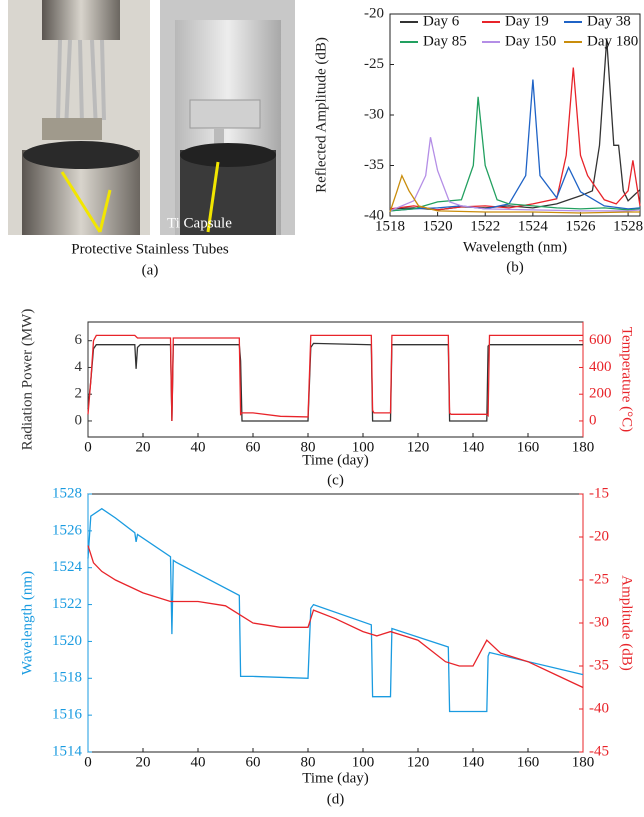  Describe the element at coordinates (27, 623) in the screenshot. I see `y-axis-title: Wavelength (nm)` at that location.